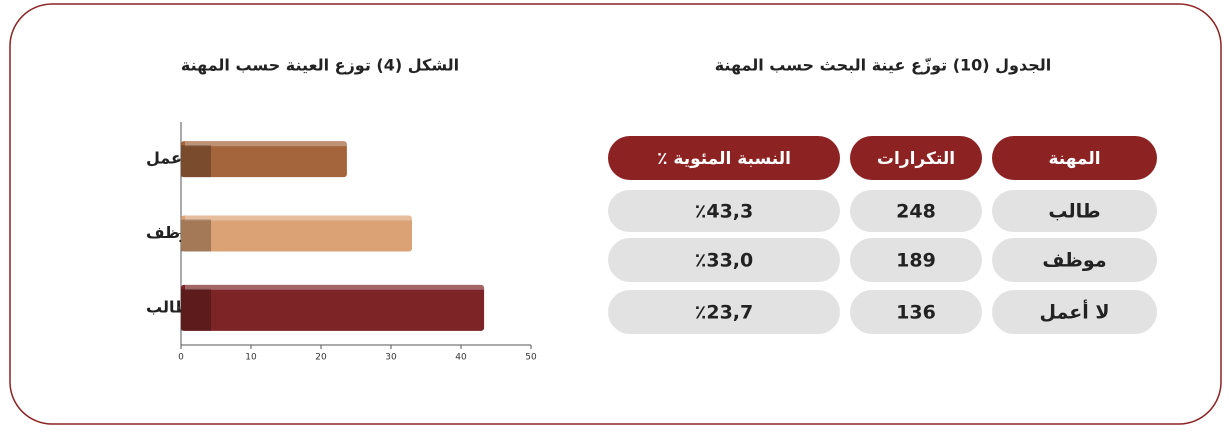 Image resolution: width=1231 pixels, height=432 pixels. Describe the element at coordinates (320, 65) in the screenshot. I see `chart-title: الشكل (4) توزع العينة حسب المهنة` at that location.